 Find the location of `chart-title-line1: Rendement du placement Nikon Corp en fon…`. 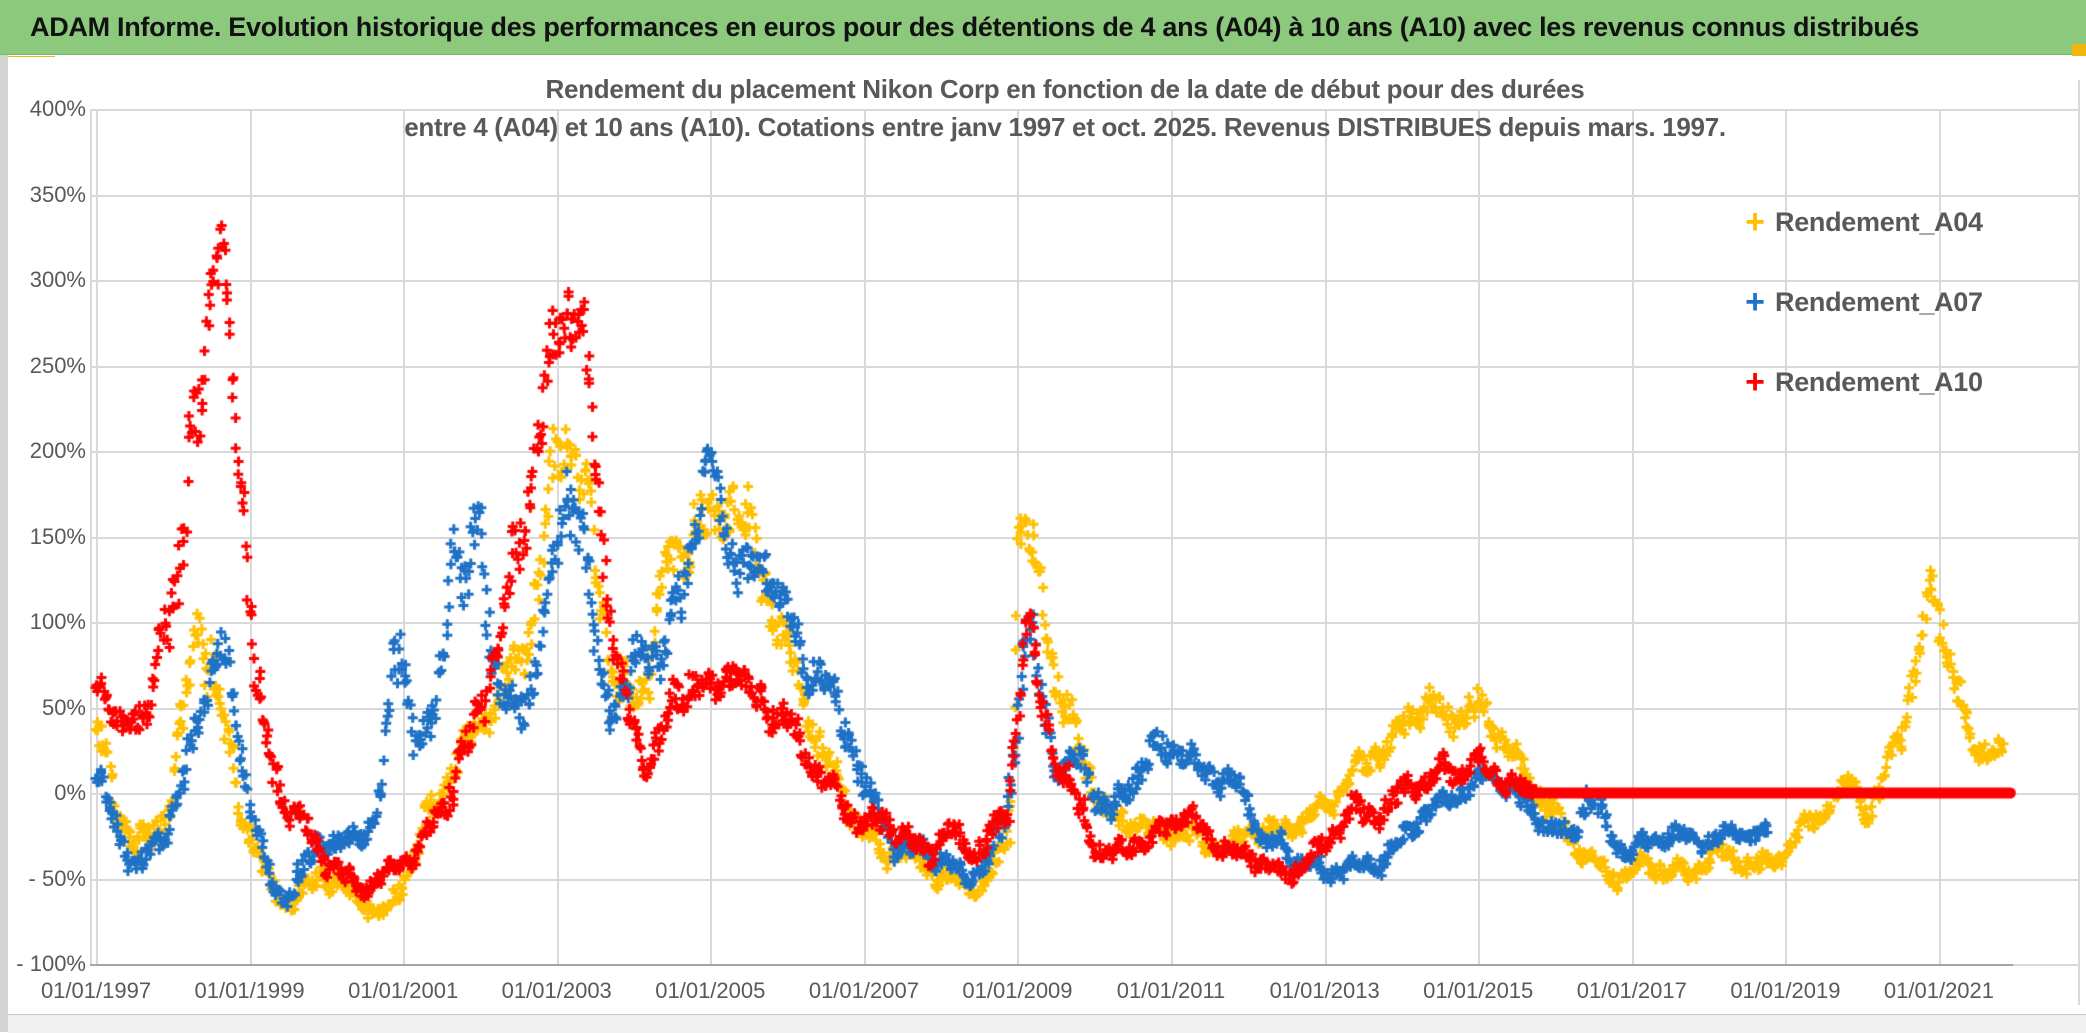

chart-title-line1: Rendement du placement Nikon Corp en fon… is located at coordinates (1065, 89).